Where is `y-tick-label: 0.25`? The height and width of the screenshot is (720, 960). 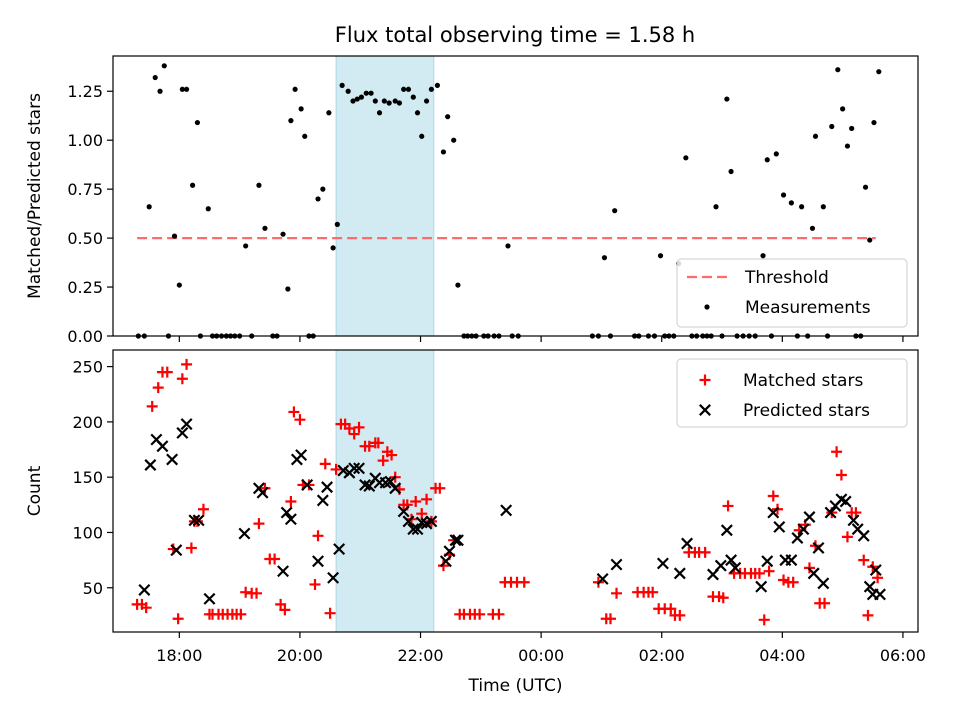
y-tick-label: 0.25 is located at coordinates (85, 287).